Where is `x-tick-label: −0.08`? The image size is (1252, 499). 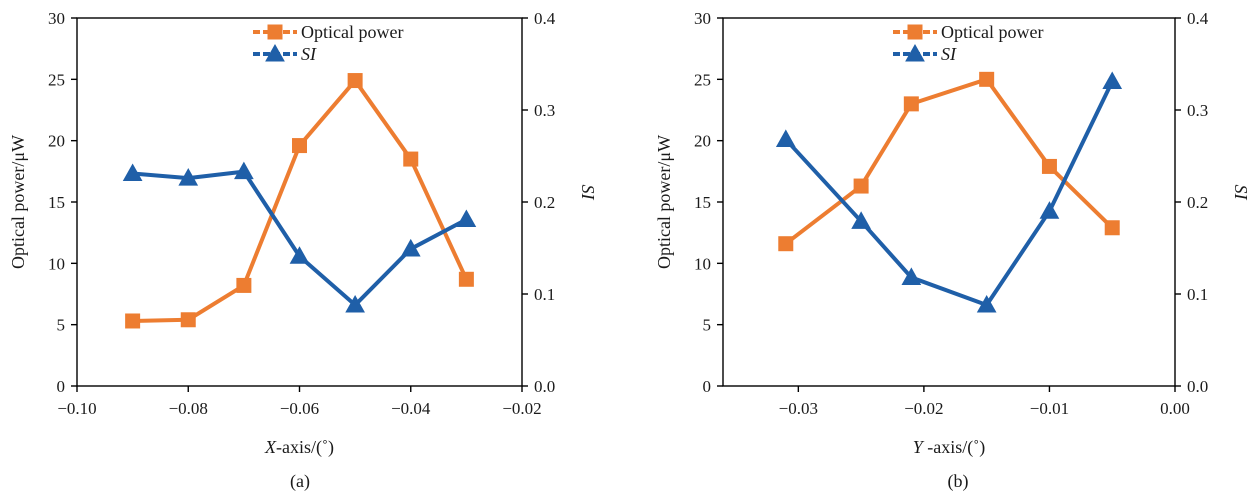
x-tick-label: −0.08 is located at coordinates (188, 408).